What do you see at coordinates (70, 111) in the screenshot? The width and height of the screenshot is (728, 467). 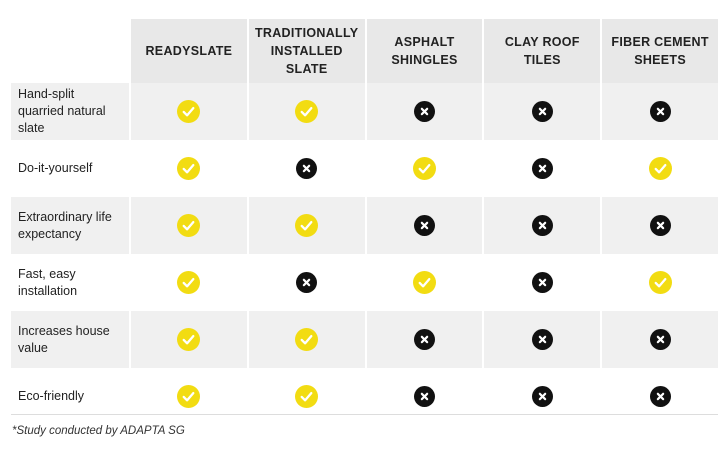 I see `row-label: Hand-split quarried natural slate` at bounding box center [70, 111].